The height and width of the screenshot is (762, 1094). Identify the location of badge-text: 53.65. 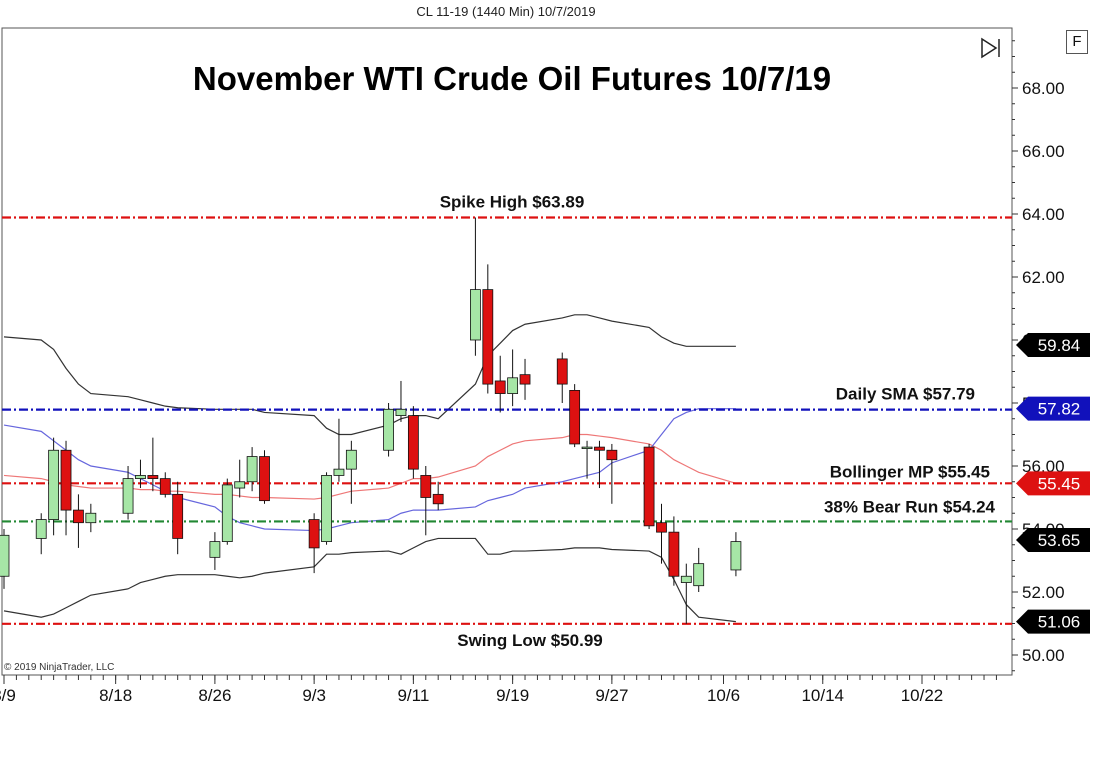
(1059, 540).